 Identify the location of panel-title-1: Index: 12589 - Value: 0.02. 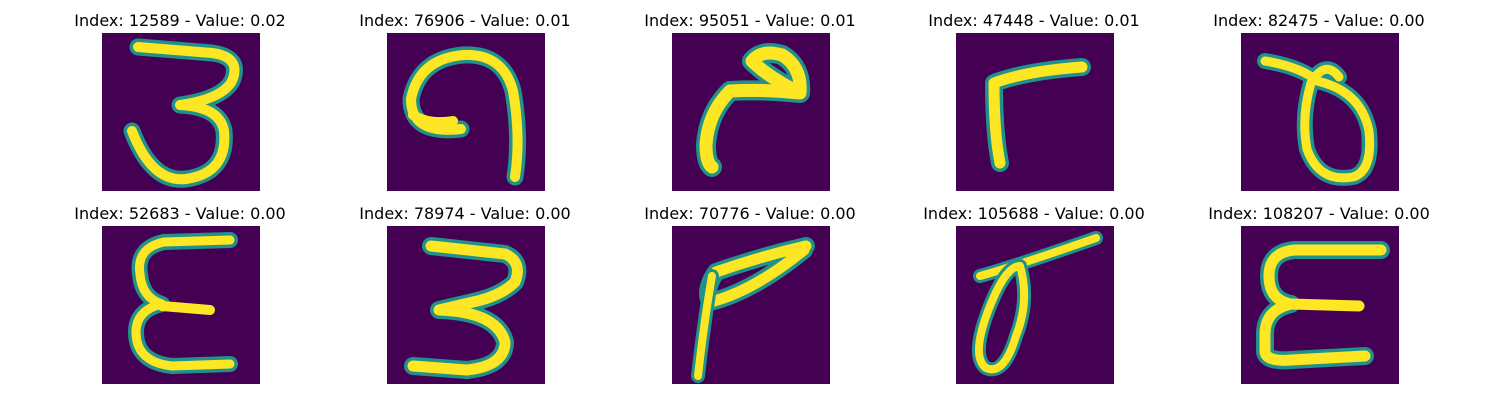
(180, 20).